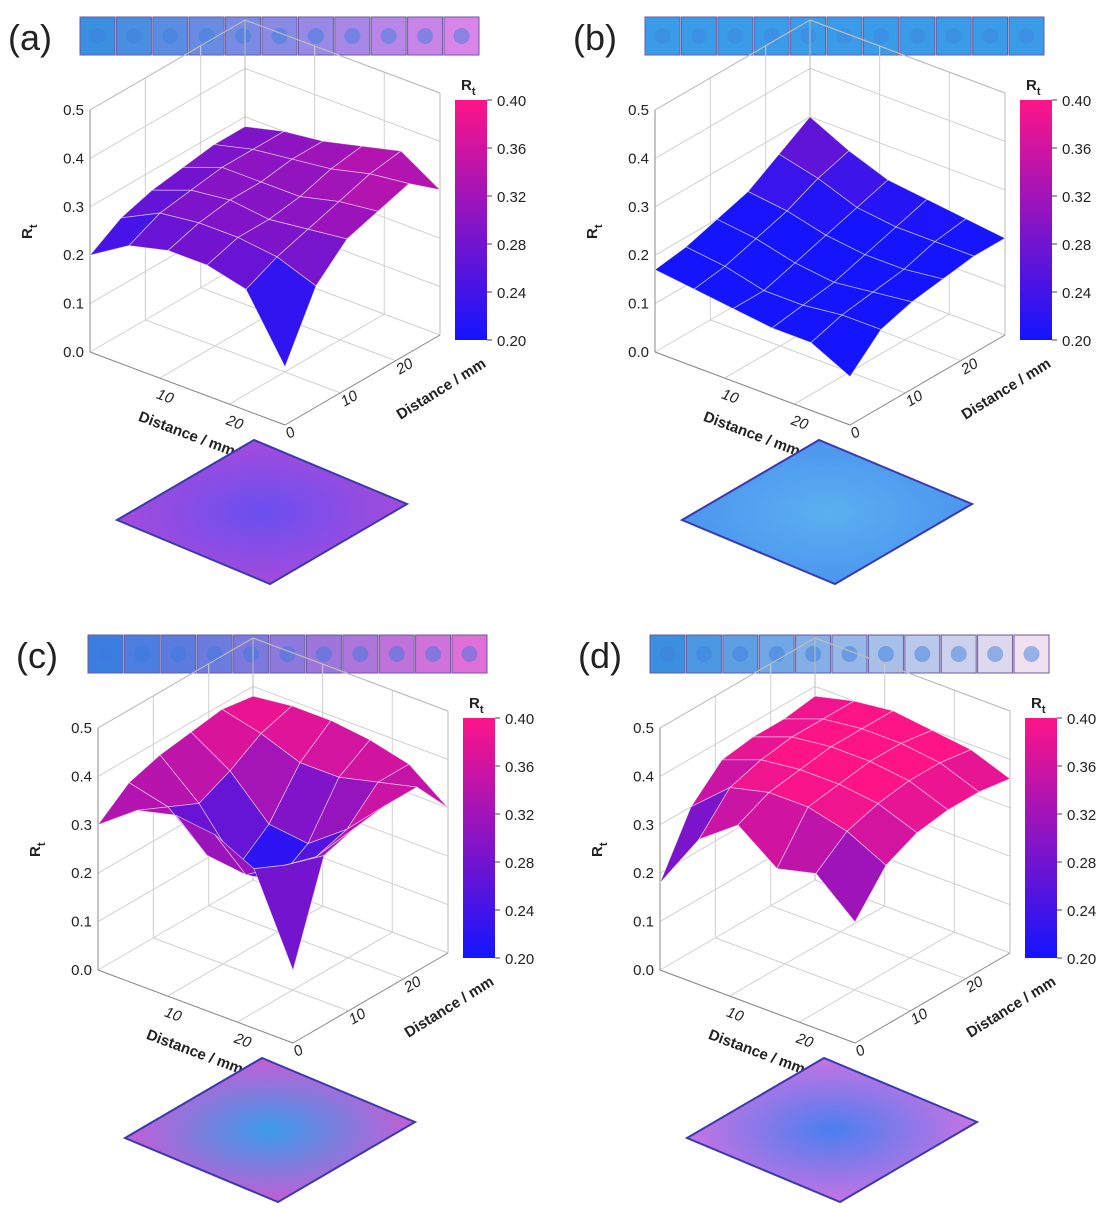 The height and width of the screenshot is (1208, 1110). What do you see at coordinates (73, 158) in the screenshot?
I see `z-tick-label: 0.4` at bounding box center [73, 158].